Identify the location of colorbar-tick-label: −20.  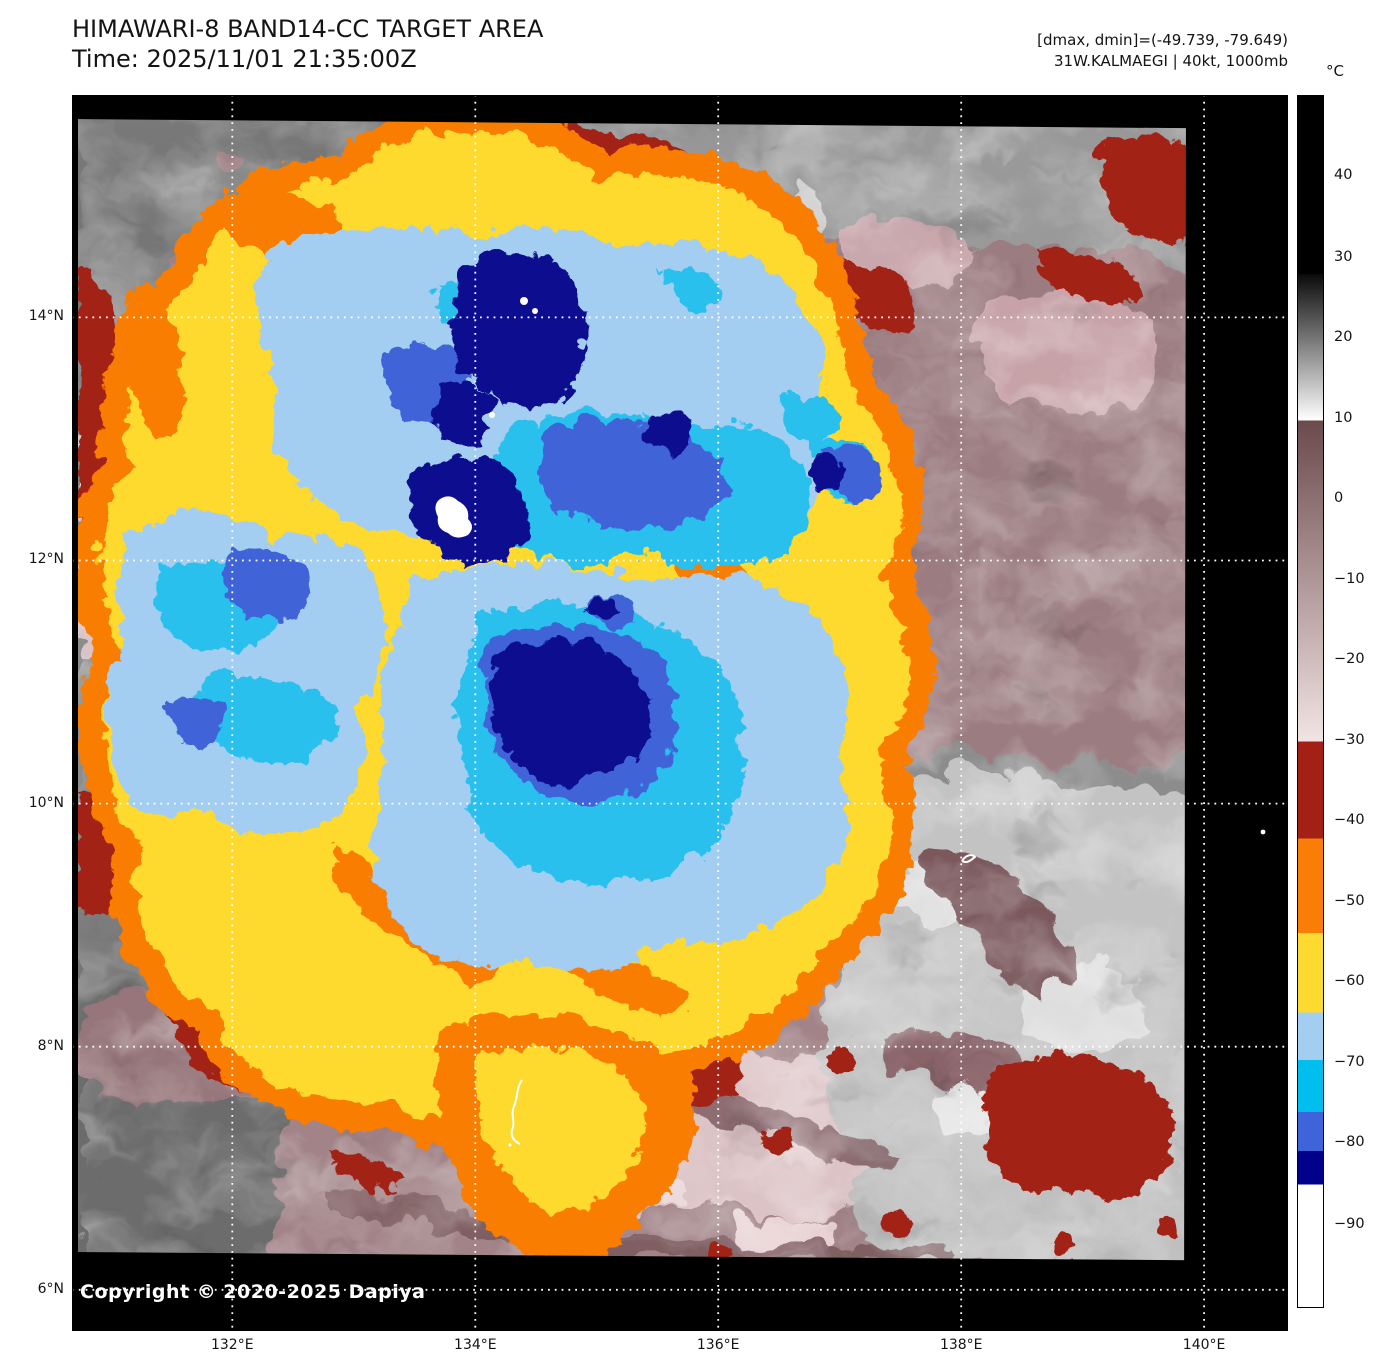
(1349, 659).